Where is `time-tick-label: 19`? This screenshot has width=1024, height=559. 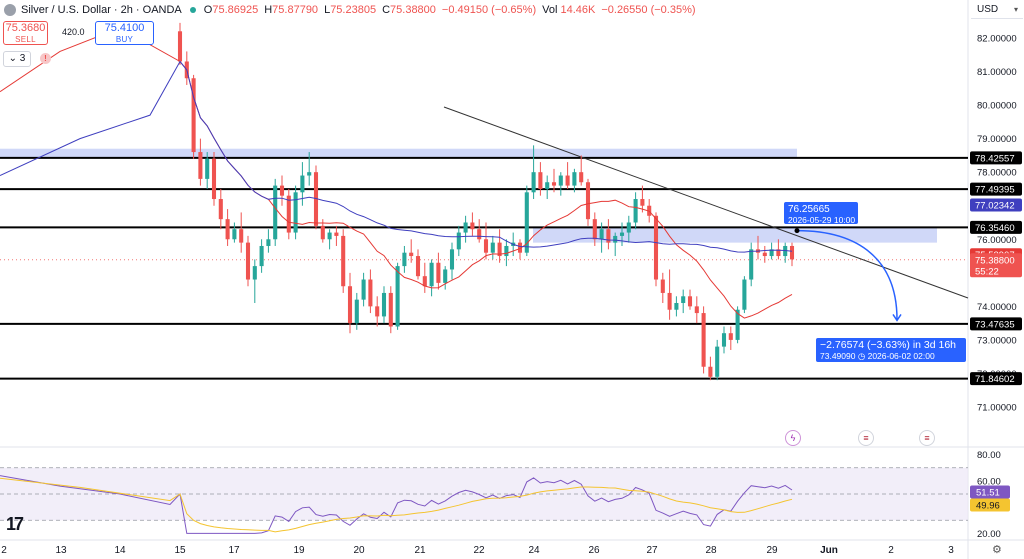
time-tick-label: 19 is located at coordinates (299, 550).